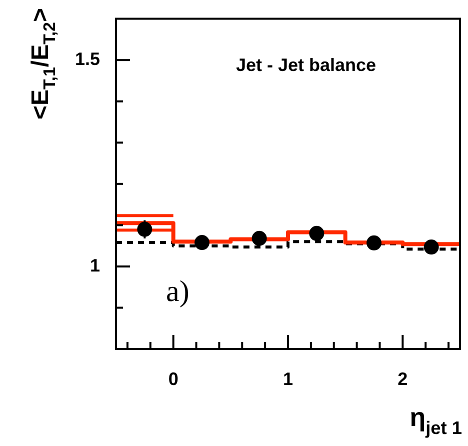 This screenshot has height=446, width=468. What do you see at coordinates (403, 378) in the screenshot?
I see `x-tick-label: 2` at bounding box center [403, 378].